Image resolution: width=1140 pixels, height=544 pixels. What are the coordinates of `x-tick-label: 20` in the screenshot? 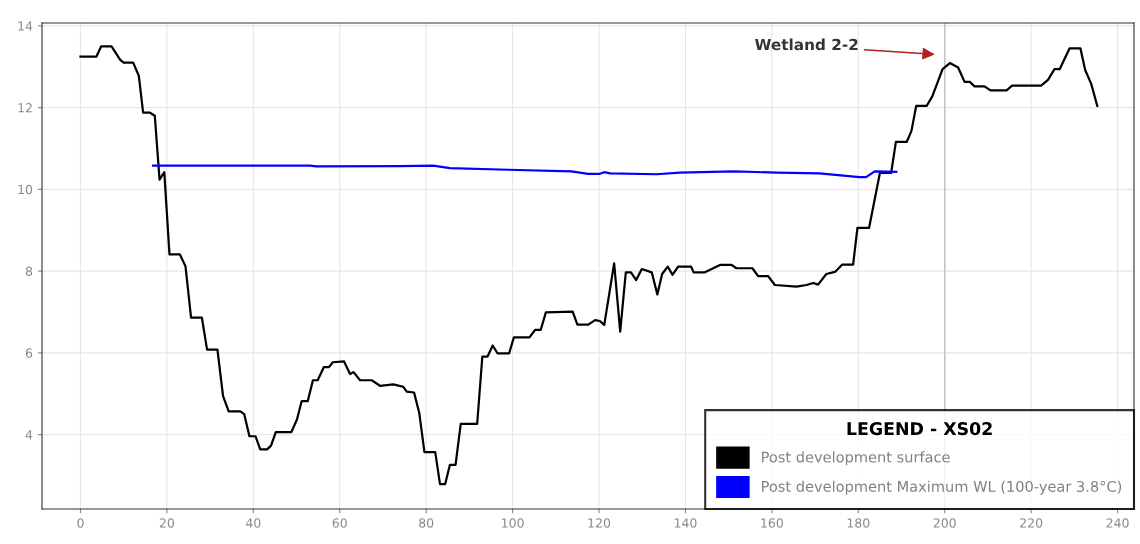 It's located at (167, 523).